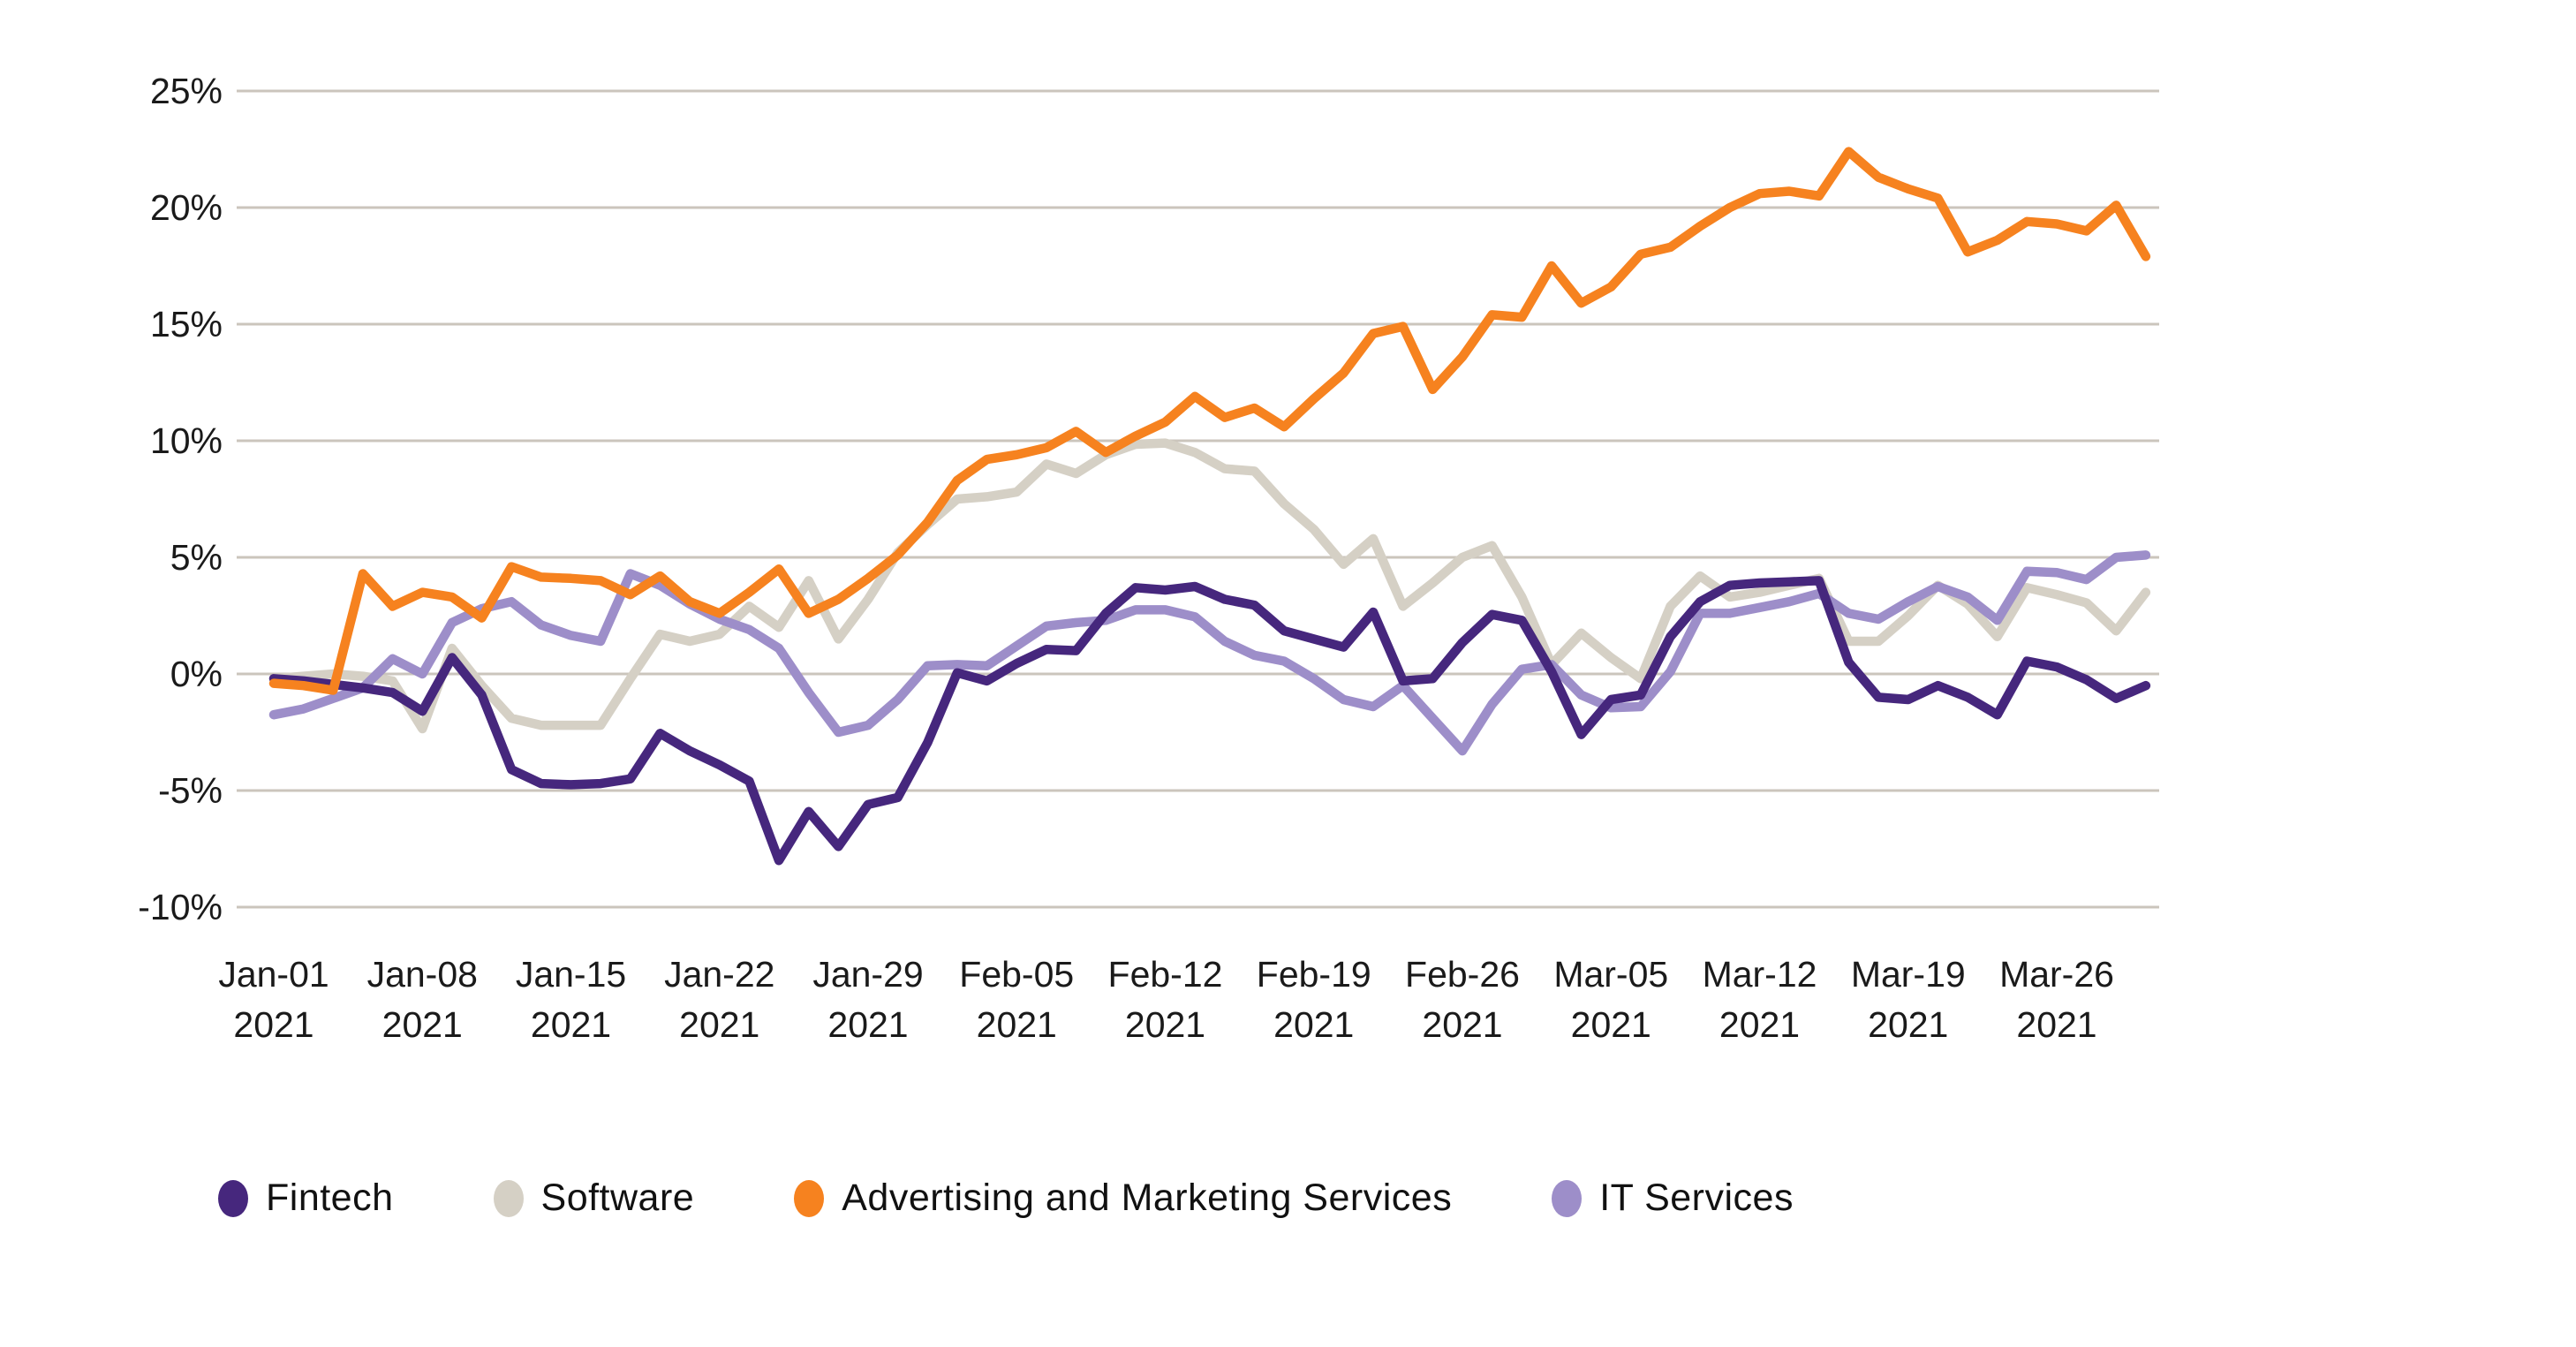 The height and width of the screenshot is (1347, 2576). I want to click on legend-item-software: Software, so click(594, 1198).